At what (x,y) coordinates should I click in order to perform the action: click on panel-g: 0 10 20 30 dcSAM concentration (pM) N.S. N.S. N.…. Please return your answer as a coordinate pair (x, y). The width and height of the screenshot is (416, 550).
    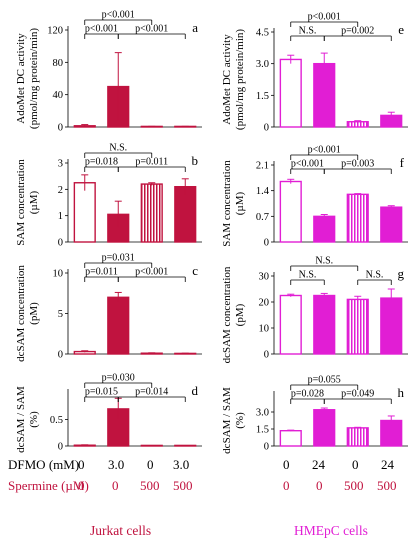
    Looking at the image, I should click on (314, 309).